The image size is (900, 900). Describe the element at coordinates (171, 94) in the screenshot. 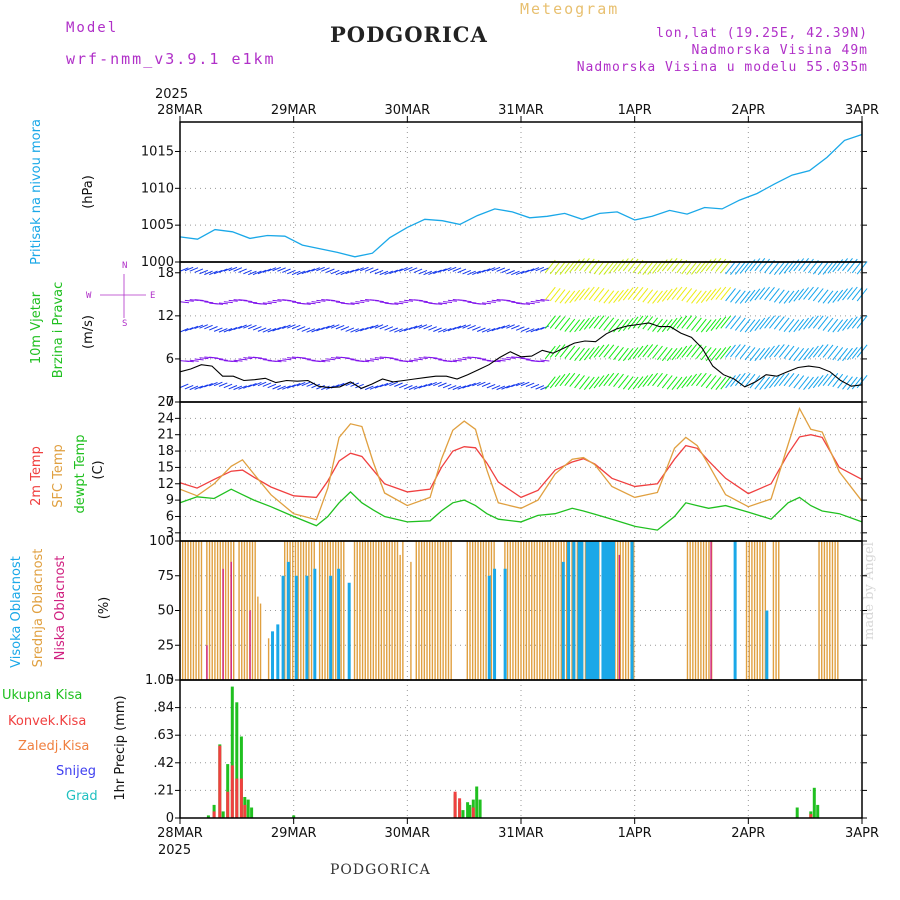

I see `year-label-top: 2025` at that location.